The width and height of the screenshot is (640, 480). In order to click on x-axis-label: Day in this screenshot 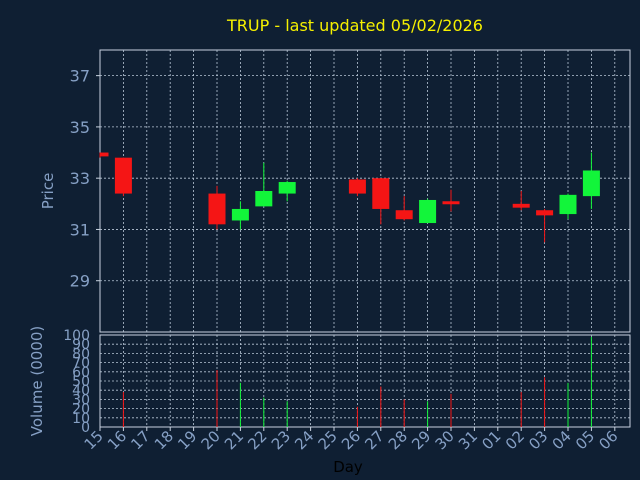, I will do `click(348, 467)`.